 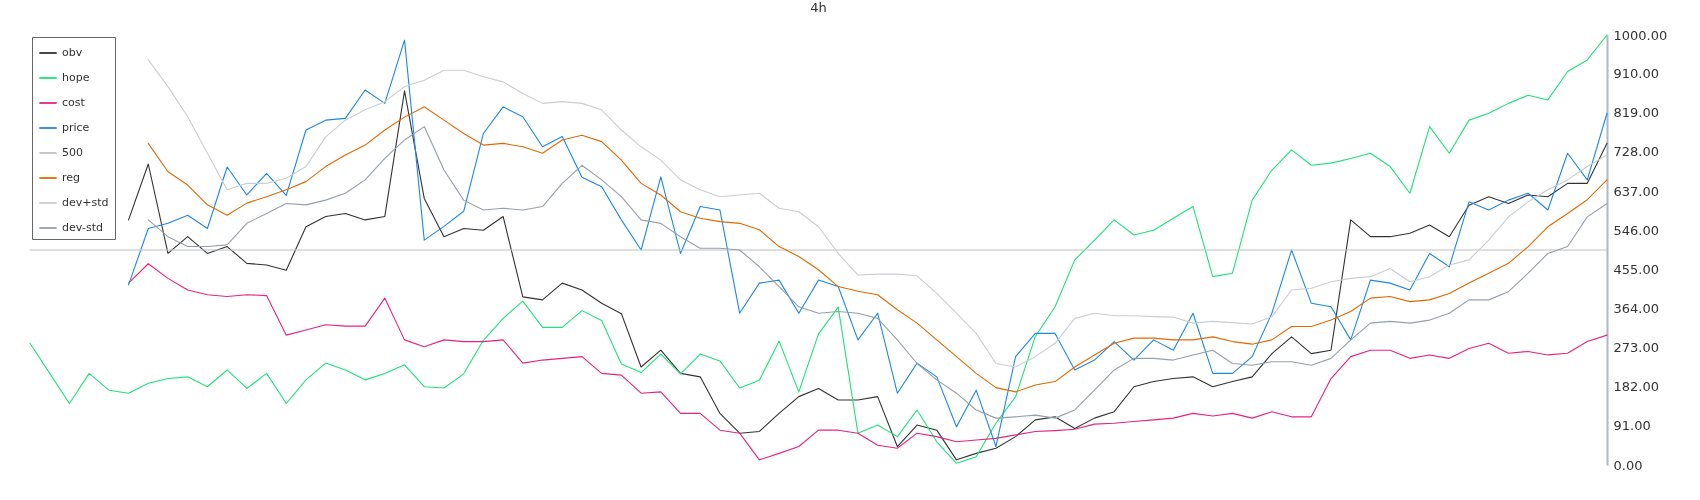 What do you see at coordinates (1636, 348) in the screenshot?
I see `y-tick-label: 273.00` at bounding box center [1636, 348].